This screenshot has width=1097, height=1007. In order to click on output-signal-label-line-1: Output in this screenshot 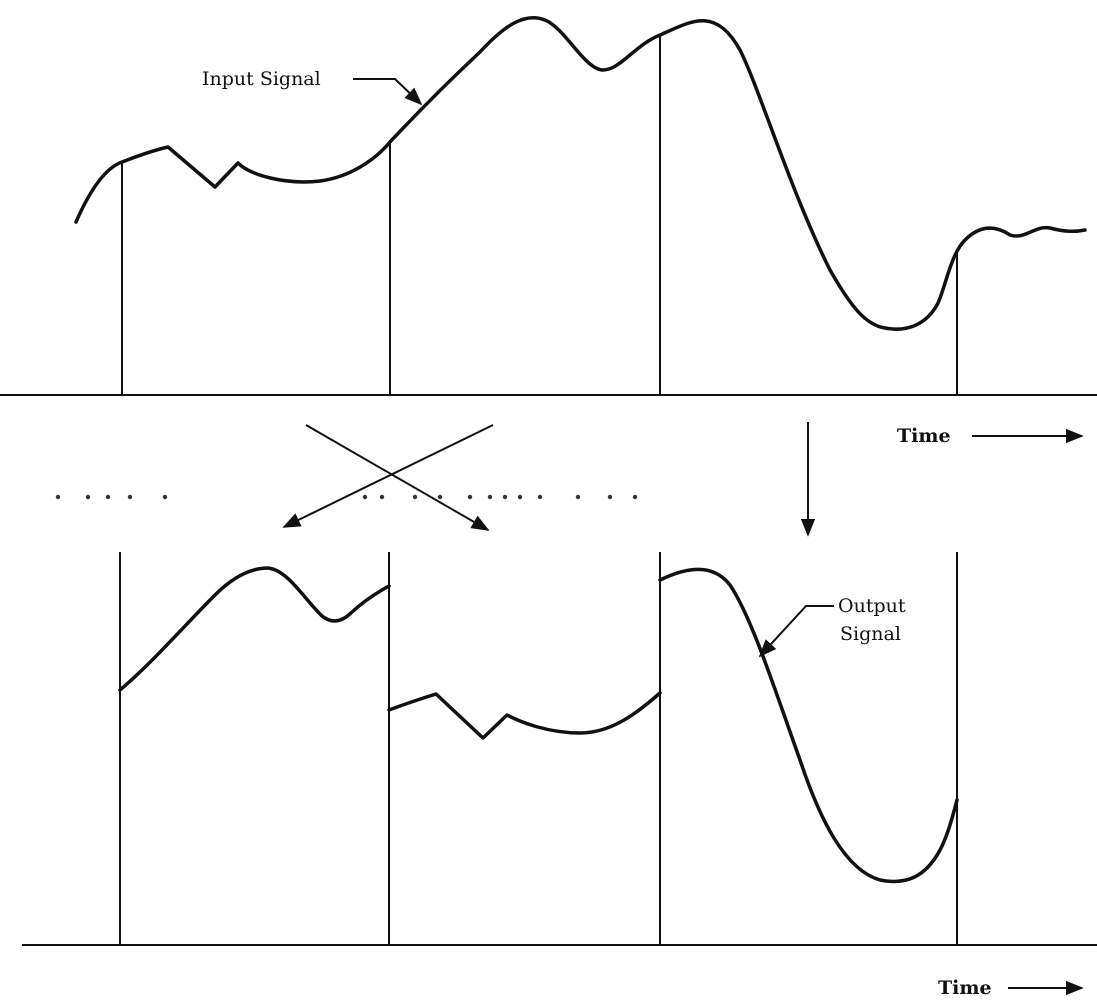, I will do `click(872, 606)`.